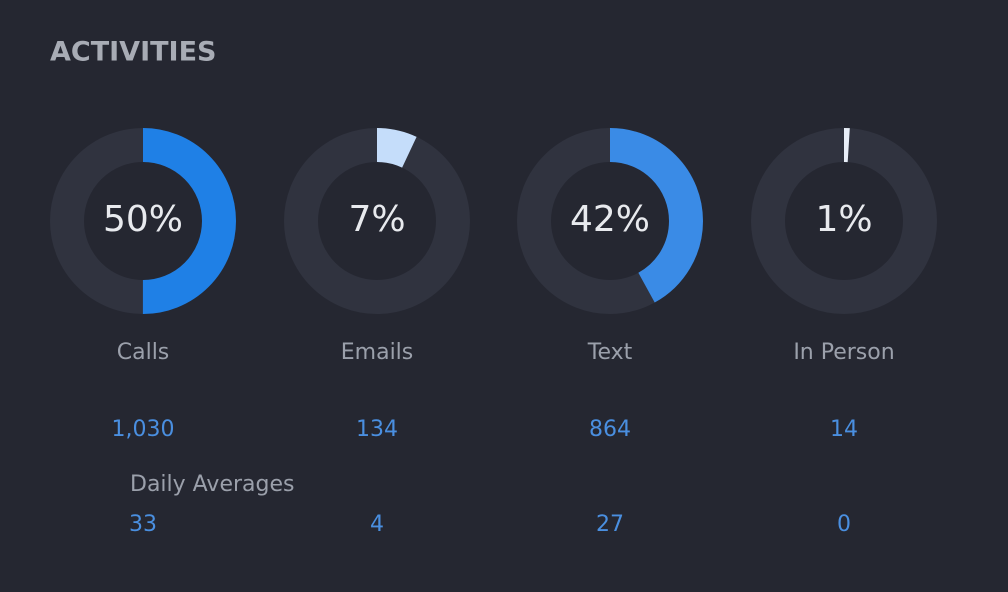  I want to click on daily-average-value: 4, so click(377, 524).